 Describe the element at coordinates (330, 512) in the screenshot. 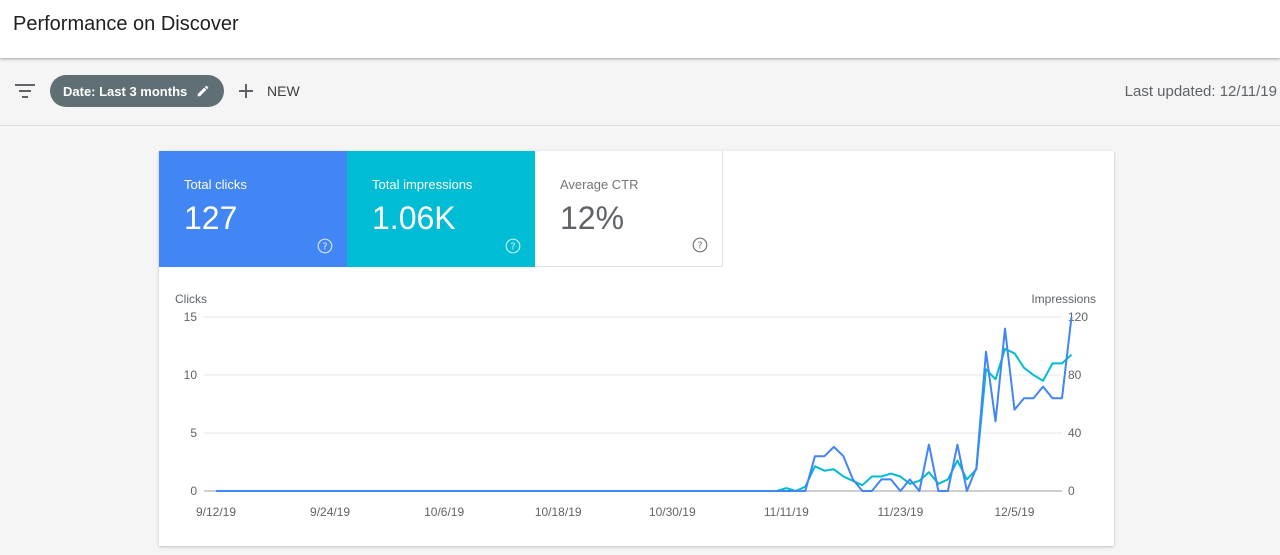

I see `x-tick-label: 9/24/19` at that location.